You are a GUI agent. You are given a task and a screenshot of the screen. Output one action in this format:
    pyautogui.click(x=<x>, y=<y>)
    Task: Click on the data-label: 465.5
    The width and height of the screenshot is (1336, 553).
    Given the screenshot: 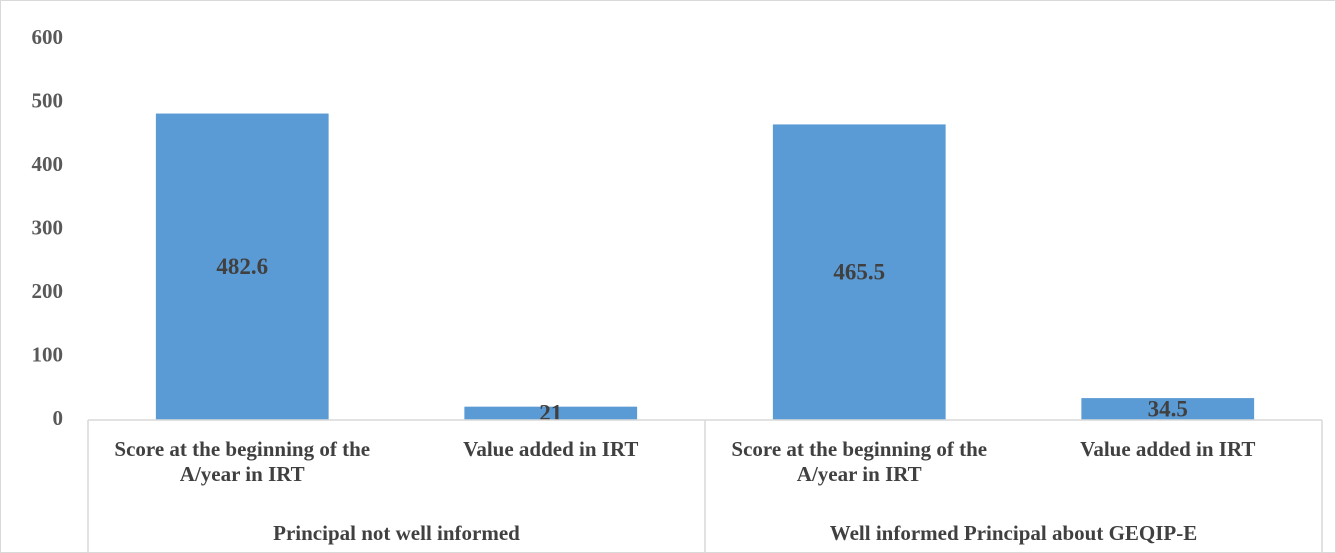 What is the action you would take?
    pyautogui.click(x=859, y=271)
    